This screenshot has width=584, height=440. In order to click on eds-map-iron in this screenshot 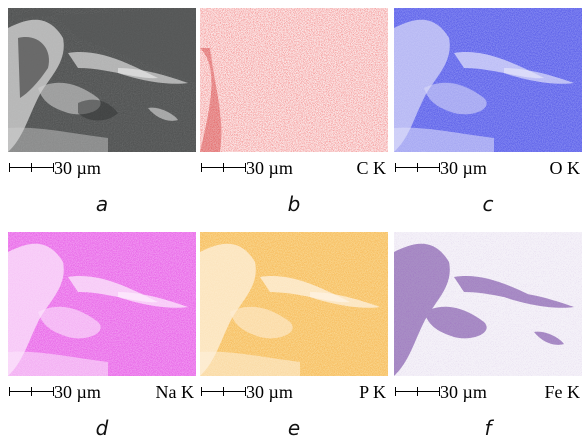, I will do `click(488, 304)`.